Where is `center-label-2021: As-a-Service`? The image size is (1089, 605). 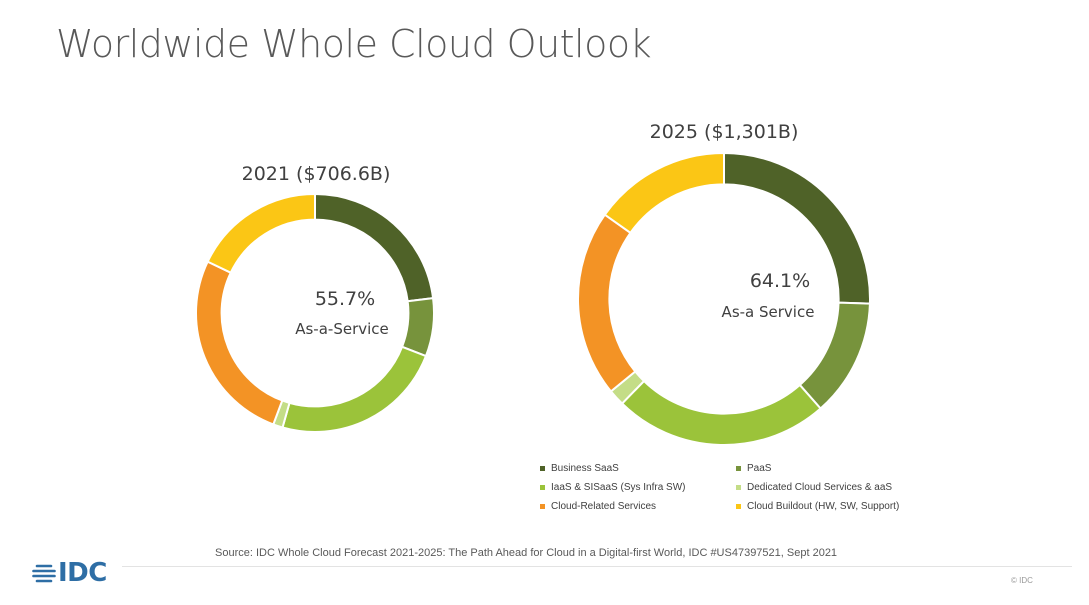
center-label-2021: As-a-Service is located at coordinates (342, 329).